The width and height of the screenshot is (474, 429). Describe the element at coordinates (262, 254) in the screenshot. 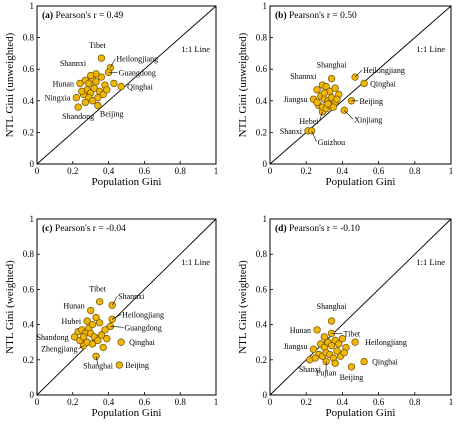

I see `panel-d-y-tick-label: 0.8` at that location.